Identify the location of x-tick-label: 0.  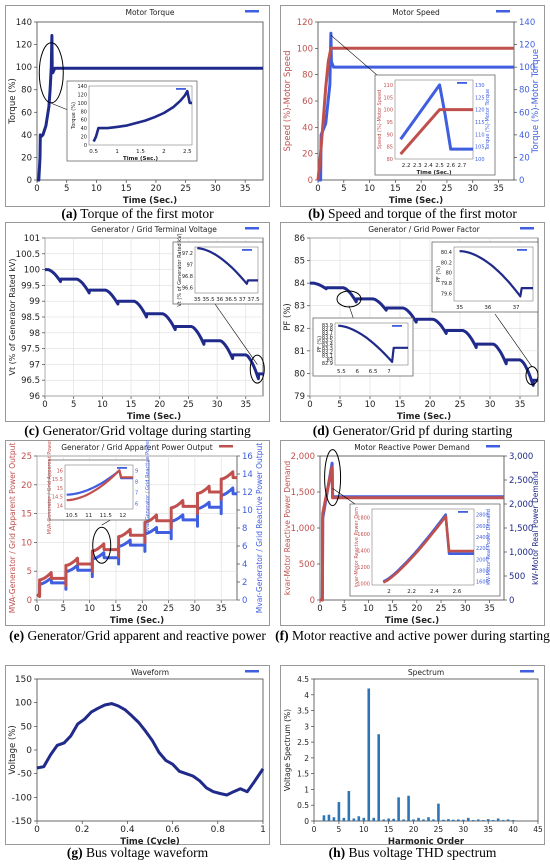
(314, 829).